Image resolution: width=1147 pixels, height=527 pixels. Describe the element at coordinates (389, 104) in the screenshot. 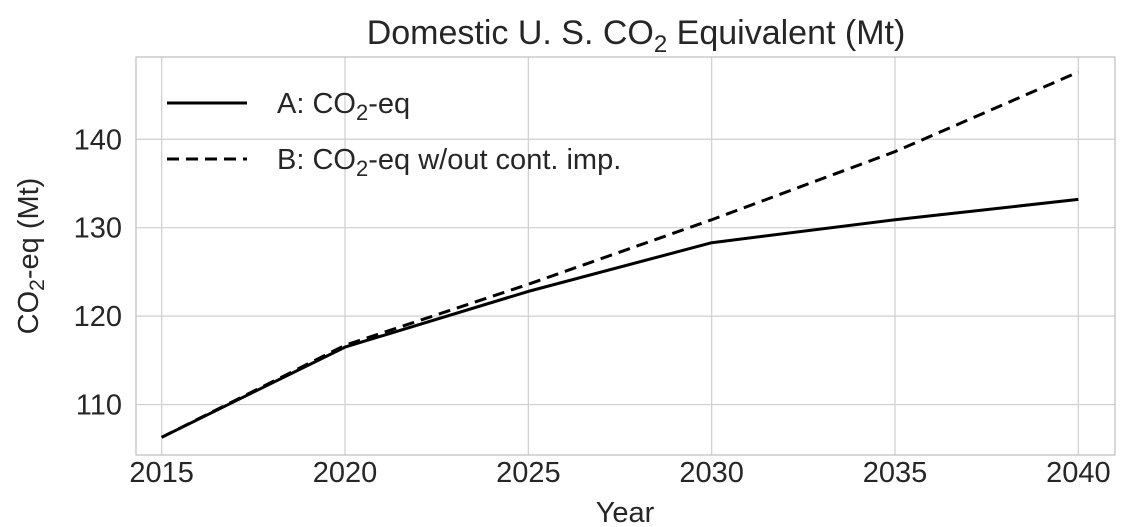

I see `legend-a-part-2: -eq` at that location.